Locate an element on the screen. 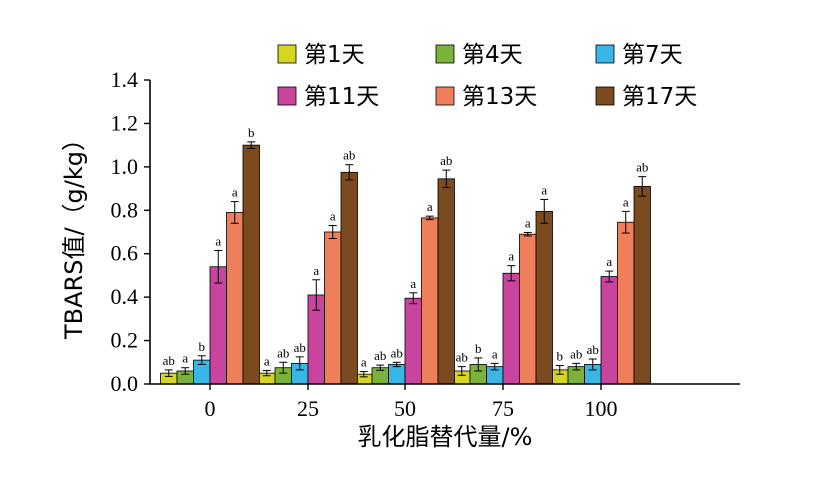 This screenshot has height=480, width=834. series-group: ab a a ab b is located at coordinates (364, 367).